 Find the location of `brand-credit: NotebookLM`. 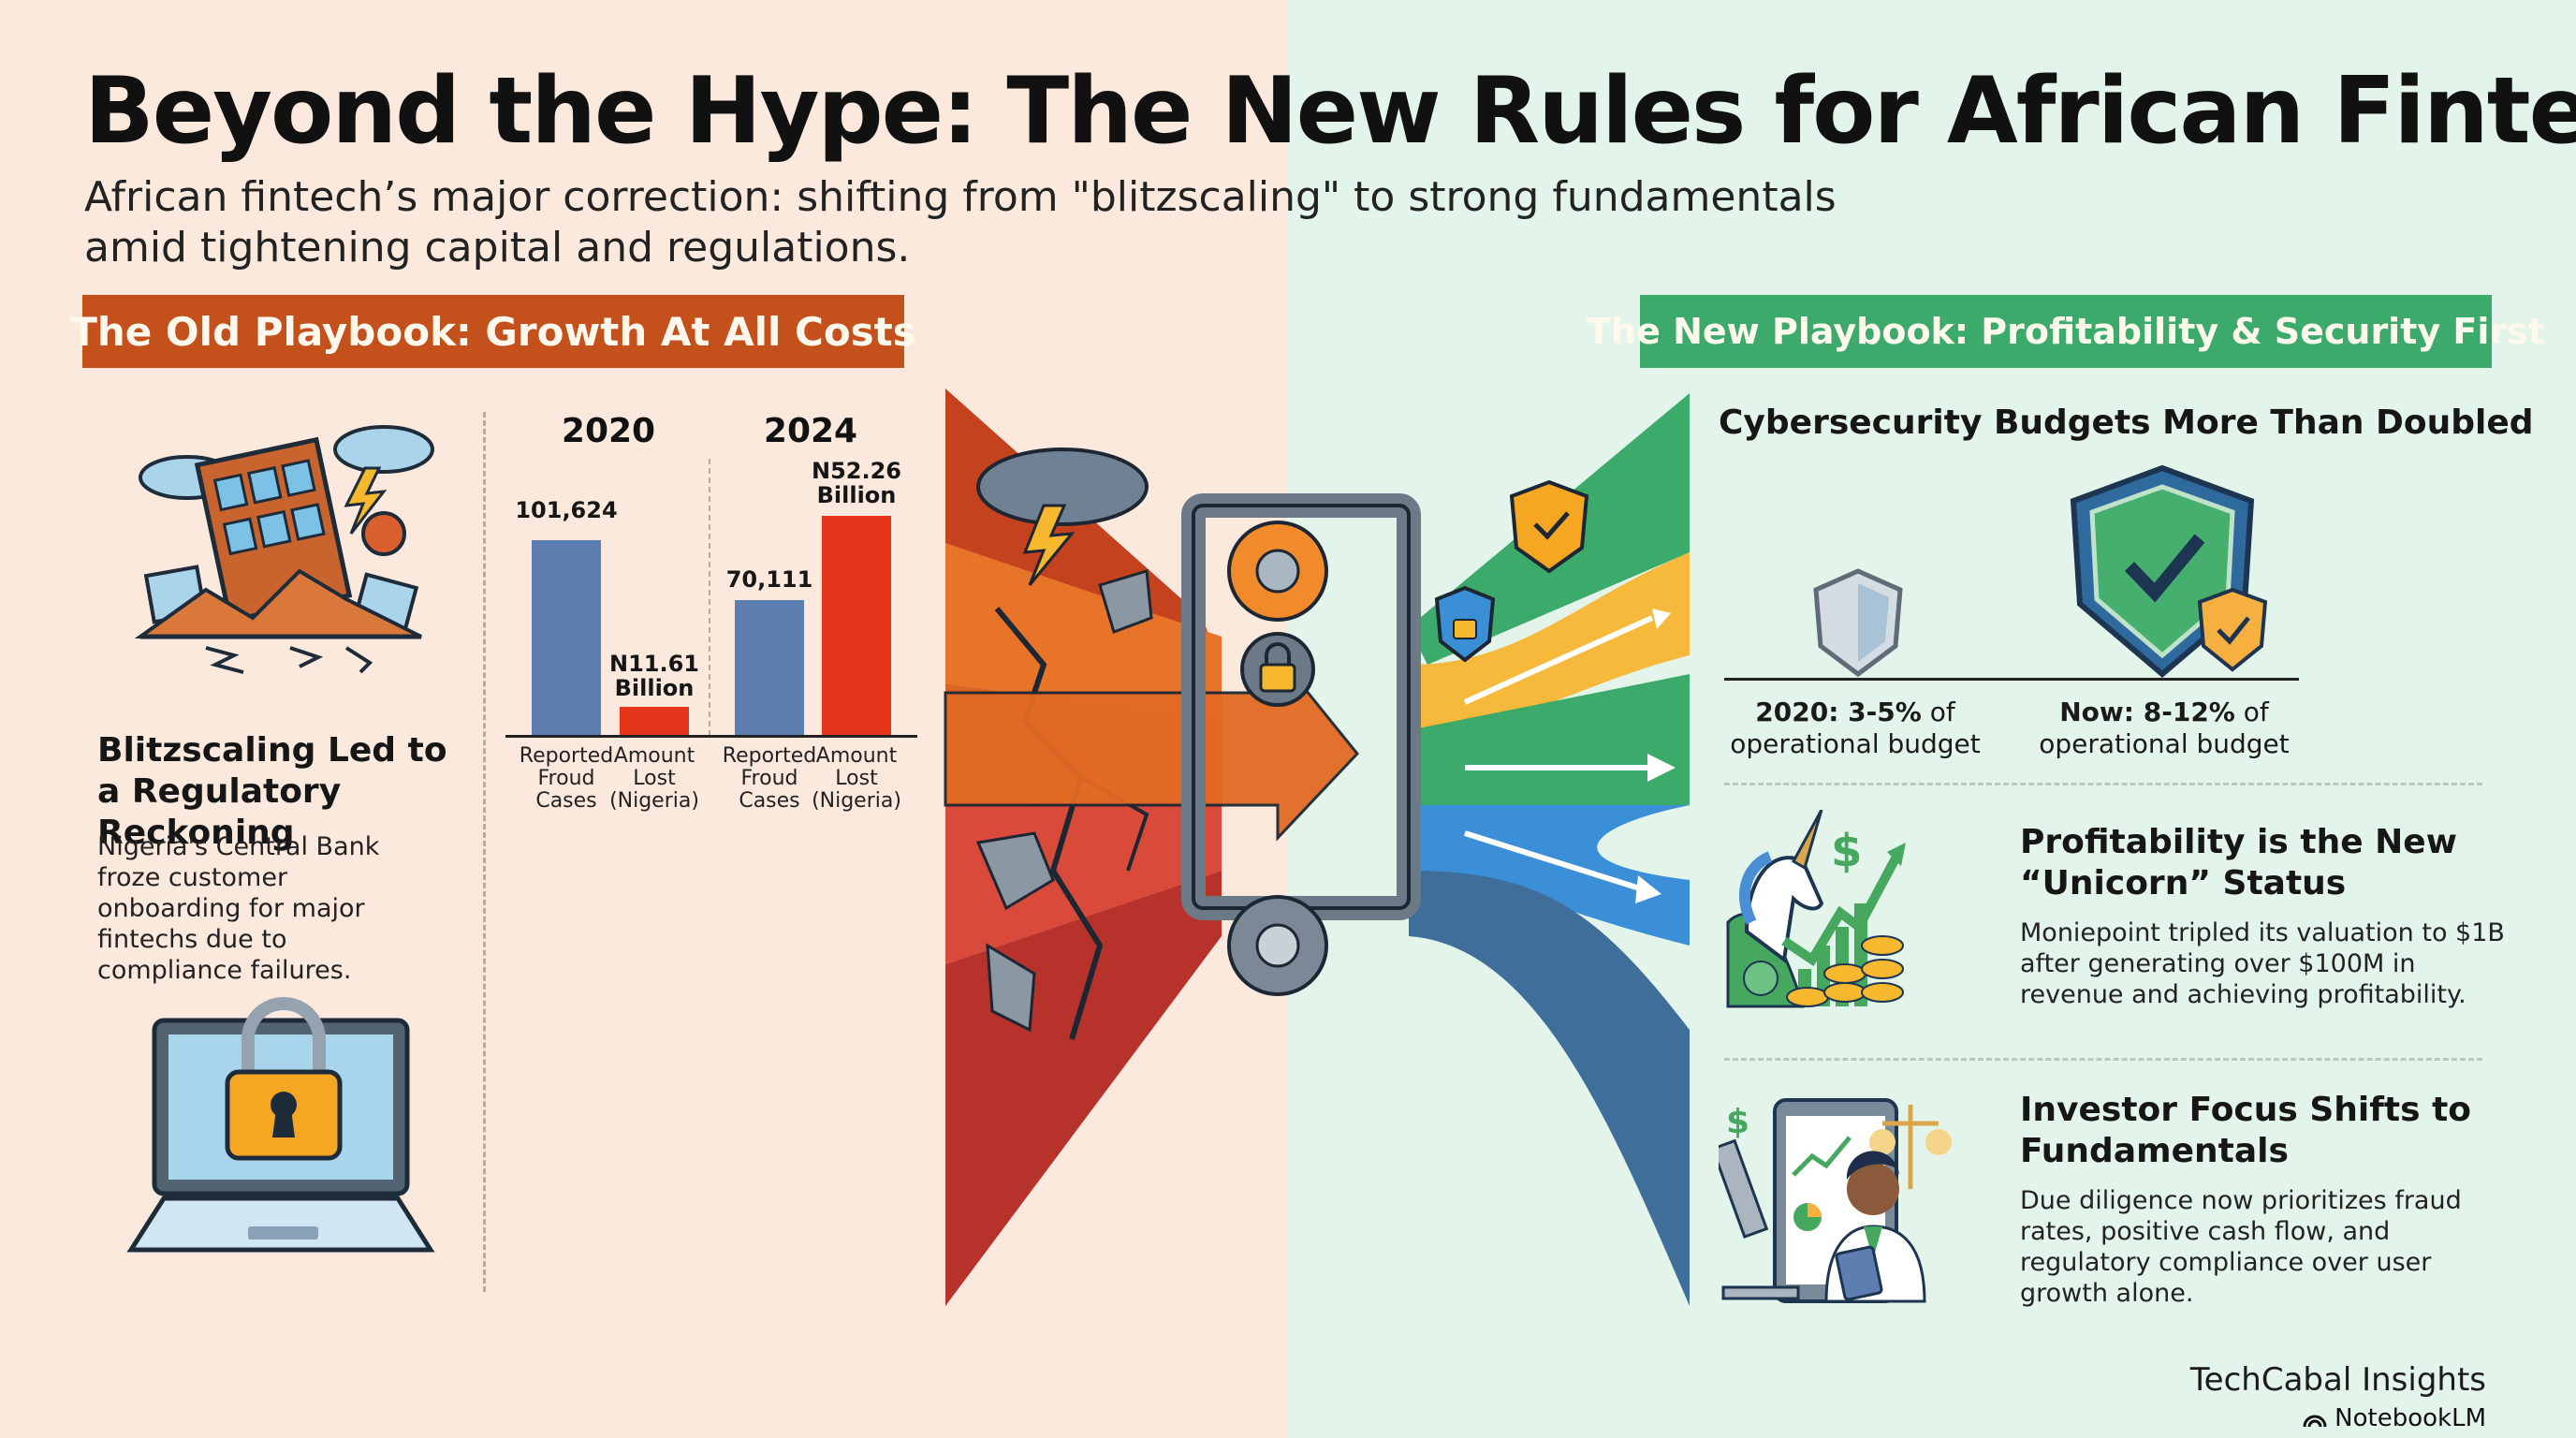

brand-credit: NotebookLM is located at coordinates (2395, 1418).